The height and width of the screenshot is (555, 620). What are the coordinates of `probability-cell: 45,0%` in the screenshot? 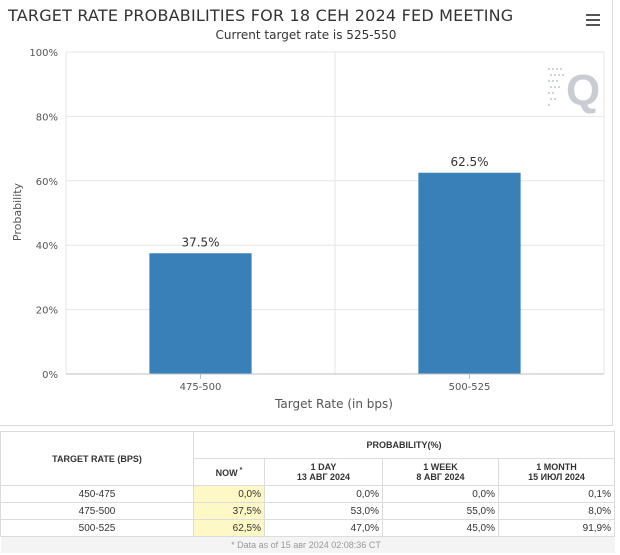 It's located at (440, 528).